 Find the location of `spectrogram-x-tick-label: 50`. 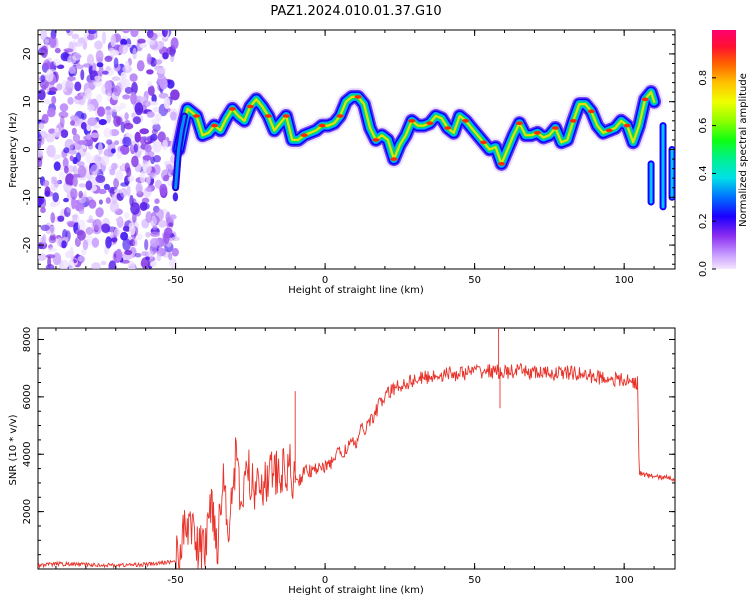

spectrogram-x-tick-label: 50 is located at coordinates (474, 280).